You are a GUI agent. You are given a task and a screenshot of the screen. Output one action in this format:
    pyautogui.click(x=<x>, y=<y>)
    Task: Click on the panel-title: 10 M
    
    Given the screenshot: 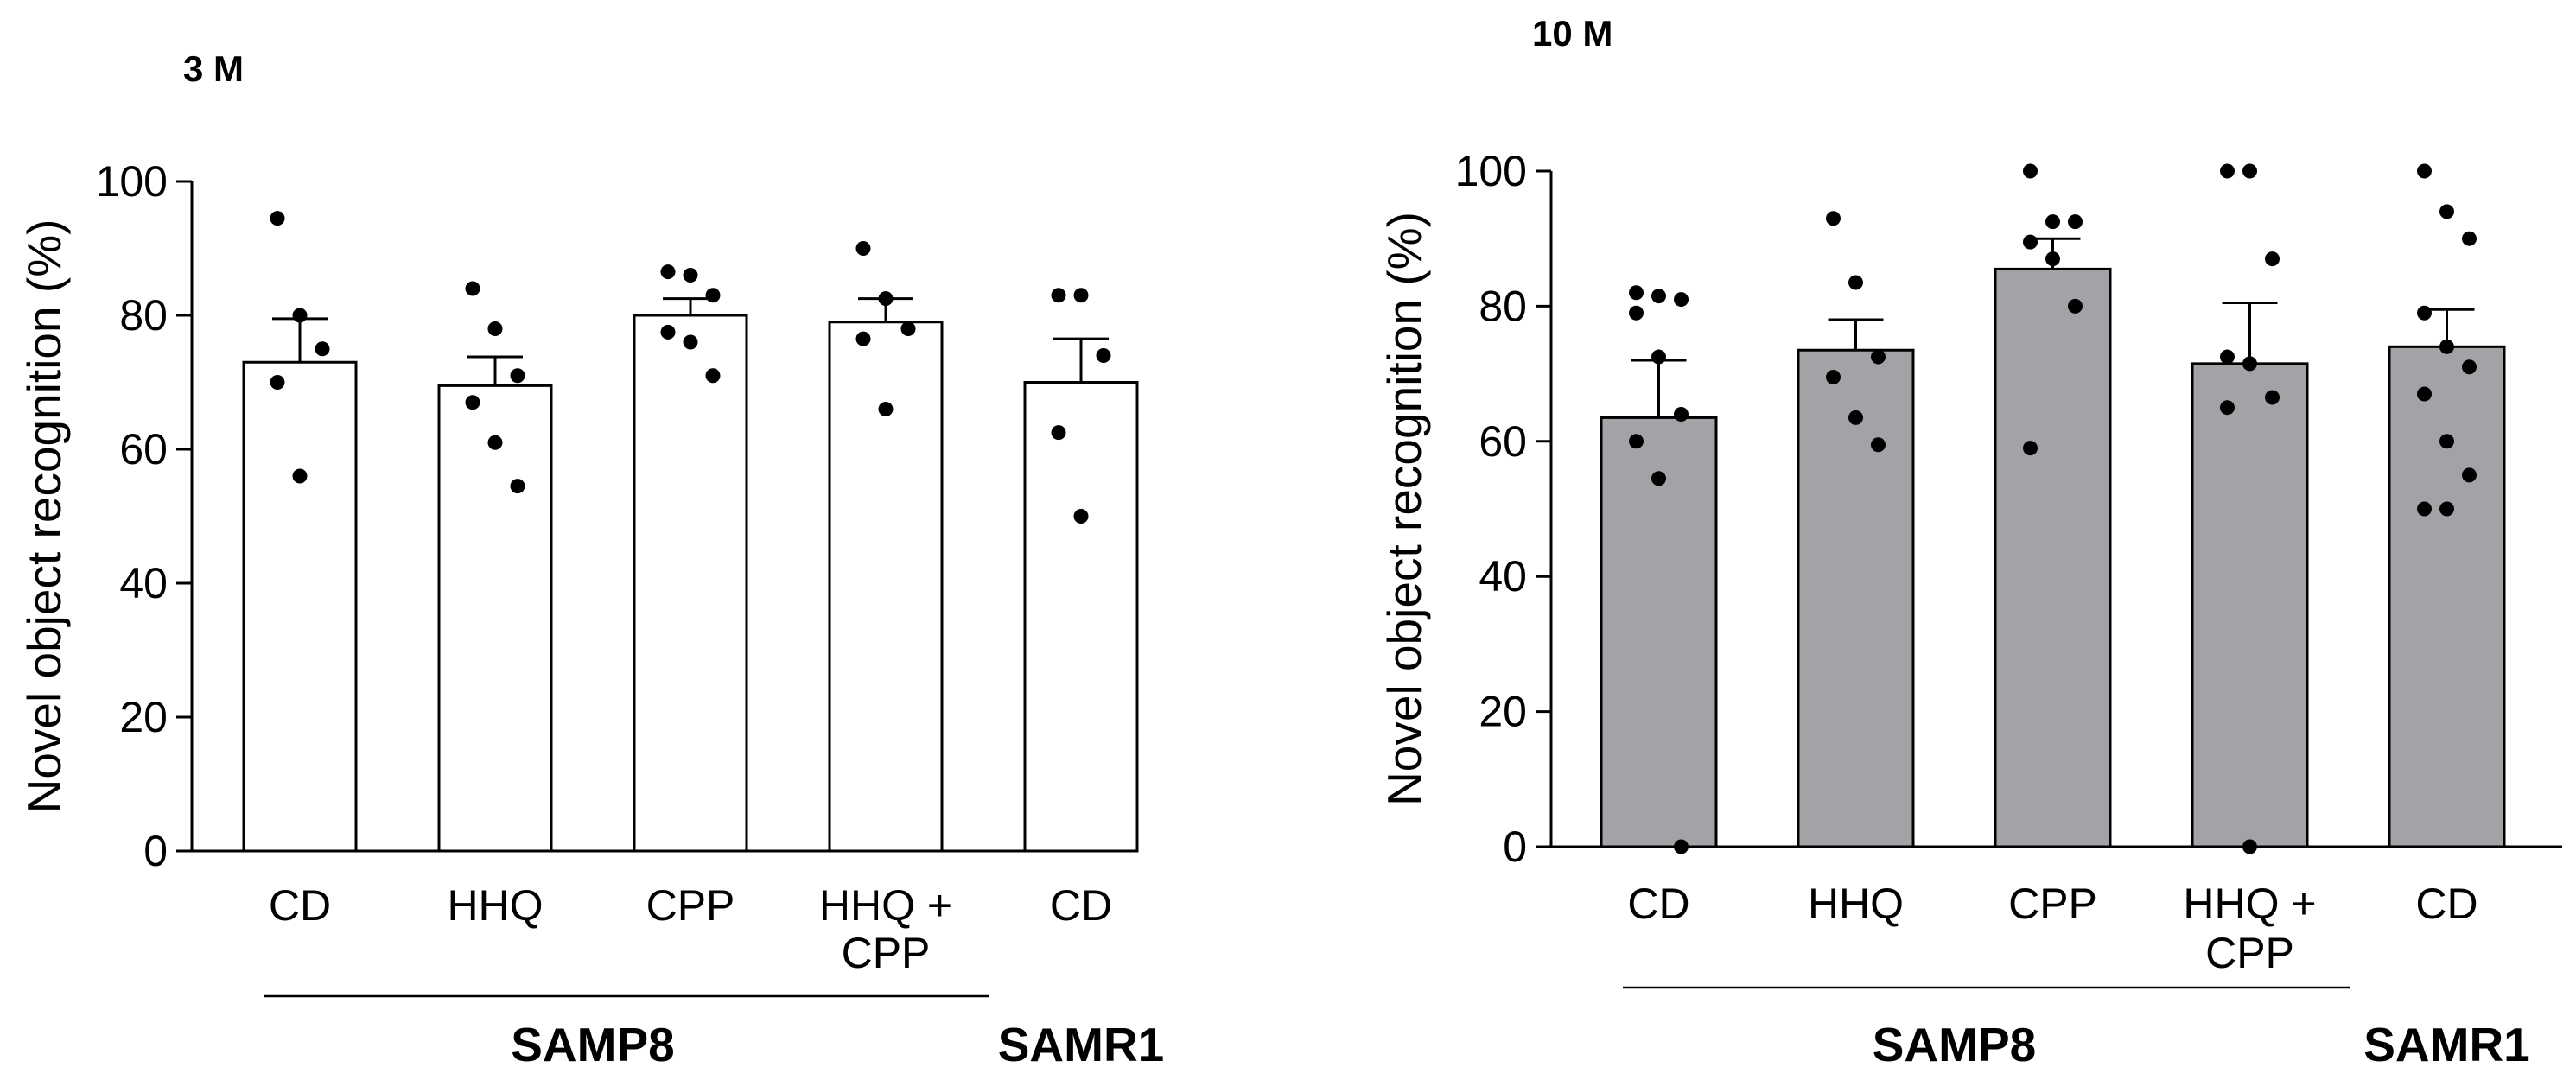 What is the action you would take?
    pyautogui.click(x=1572, y=33)
    